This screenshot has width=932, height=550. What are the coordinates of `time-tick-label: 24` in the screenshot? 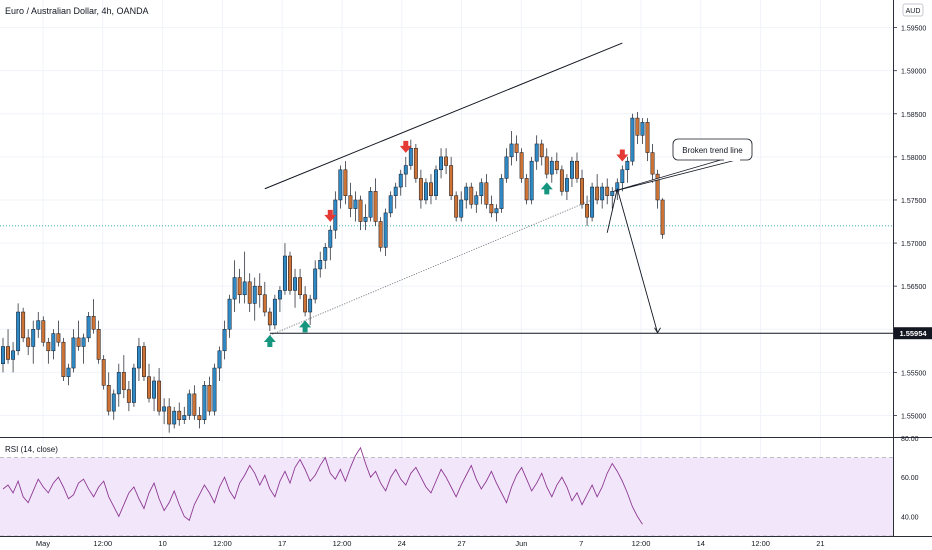 It's located at (402, 543).